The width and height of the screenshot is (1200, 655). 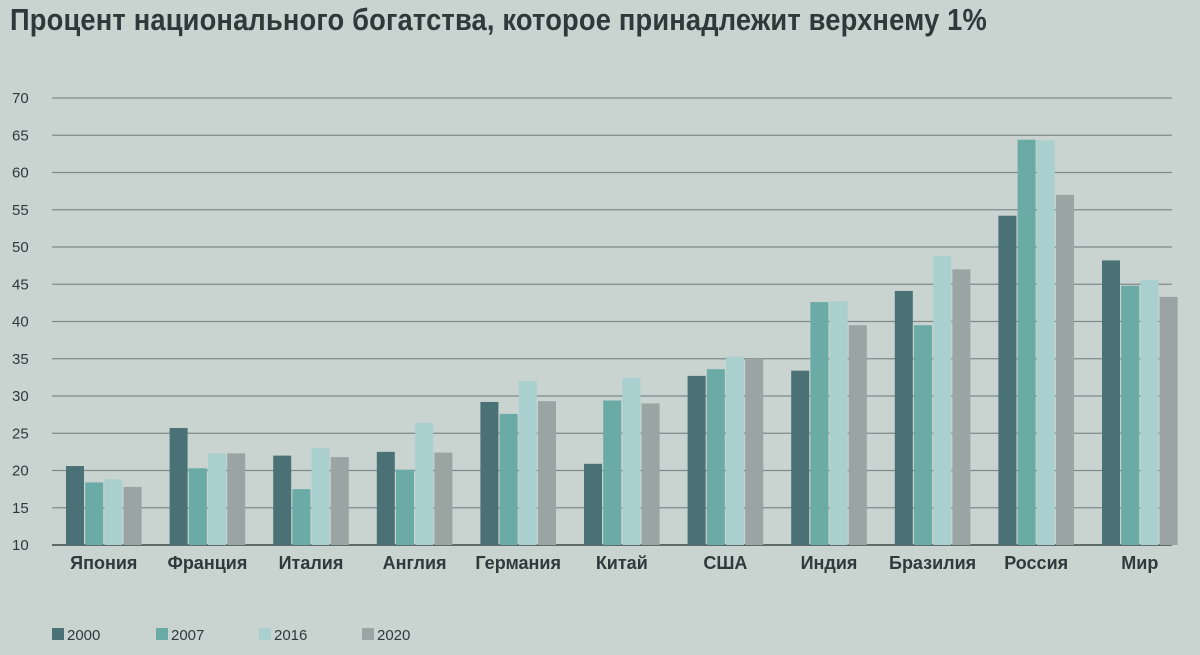 I want to click on y-tick-label: 55, so click(x=20, y=210).